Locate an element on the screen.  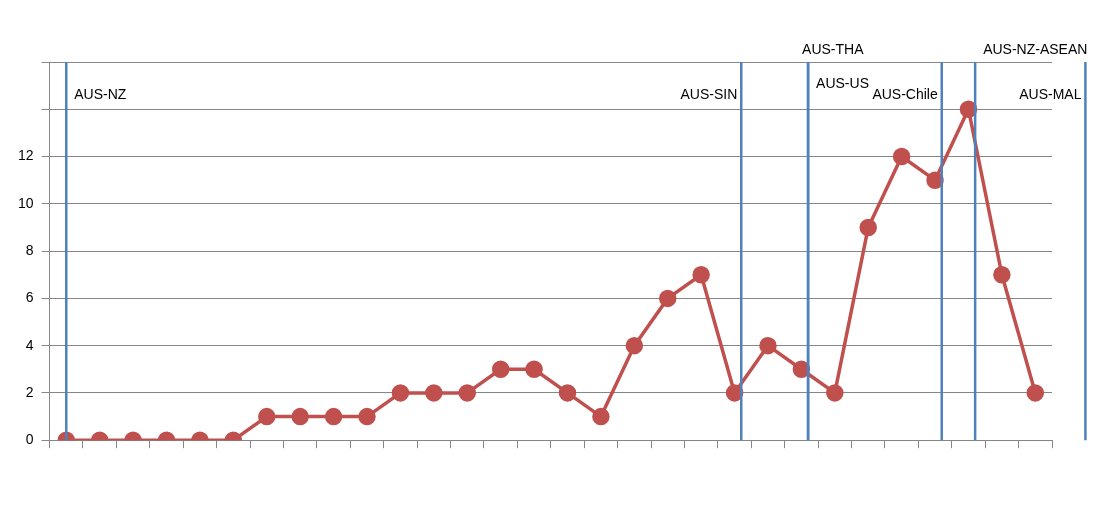
y-tick-label: 4 is located at coordinates (29, 344).